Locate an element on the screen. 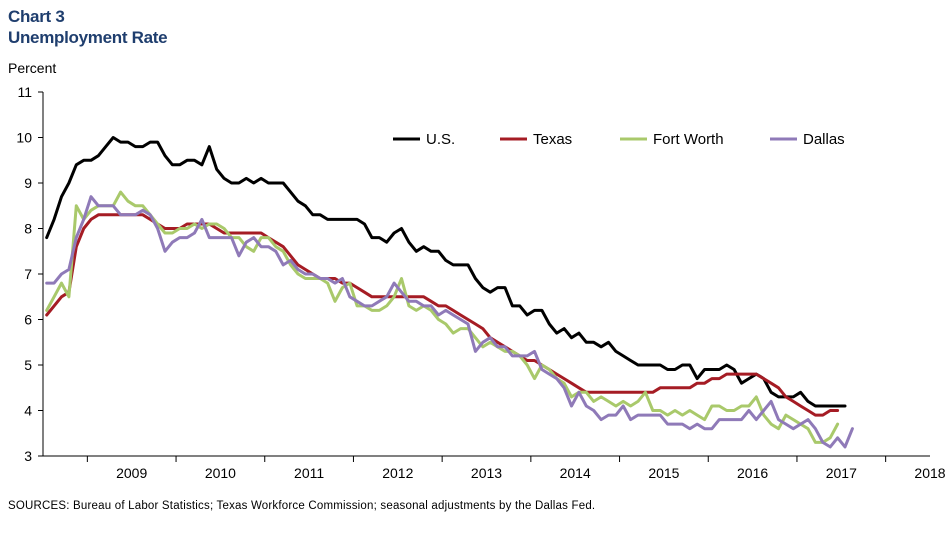 The image size is (949, 541). legend: U.S. Texas Fort Worth Dallas is located at coordinates (619, 139).